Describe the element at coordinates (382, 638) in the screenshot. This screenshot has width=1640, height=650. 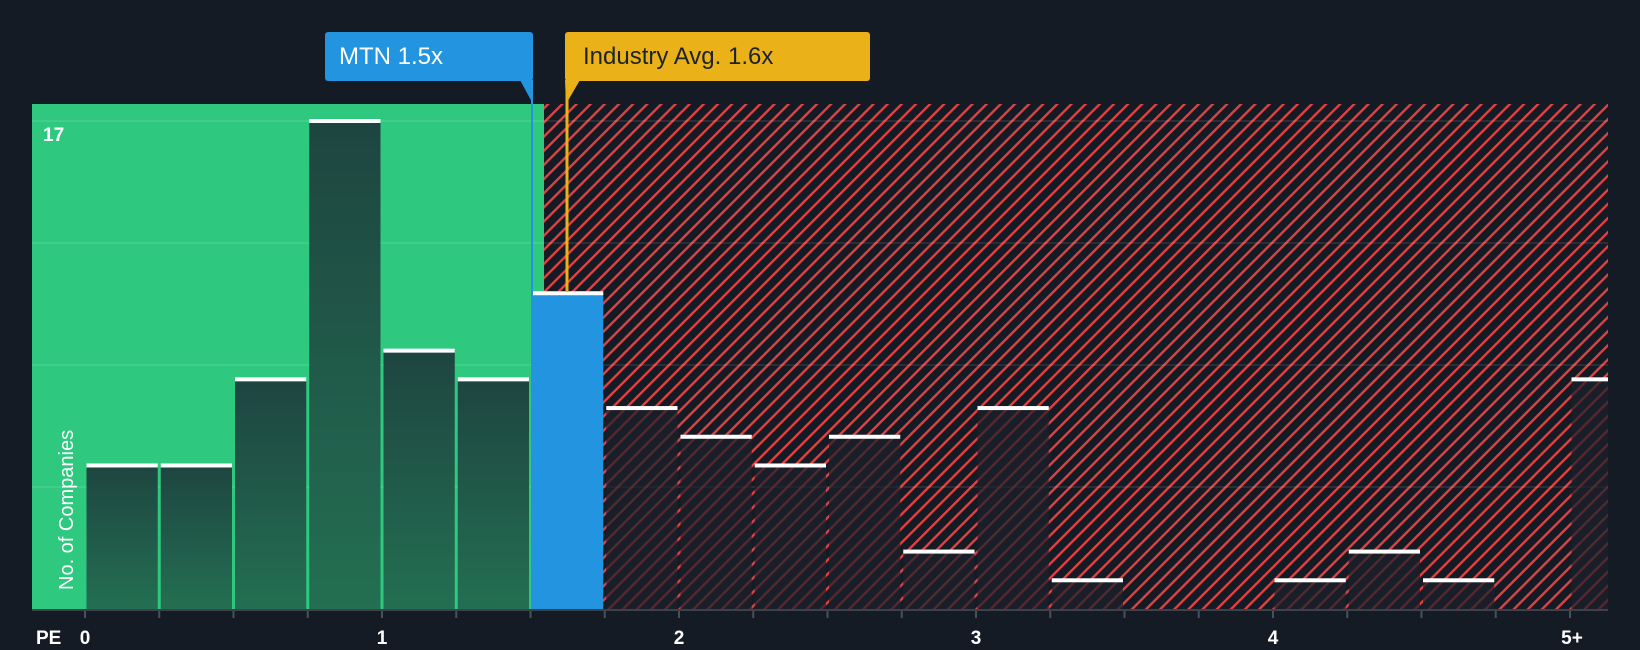
I see `x-tick-label: 1` at that location.